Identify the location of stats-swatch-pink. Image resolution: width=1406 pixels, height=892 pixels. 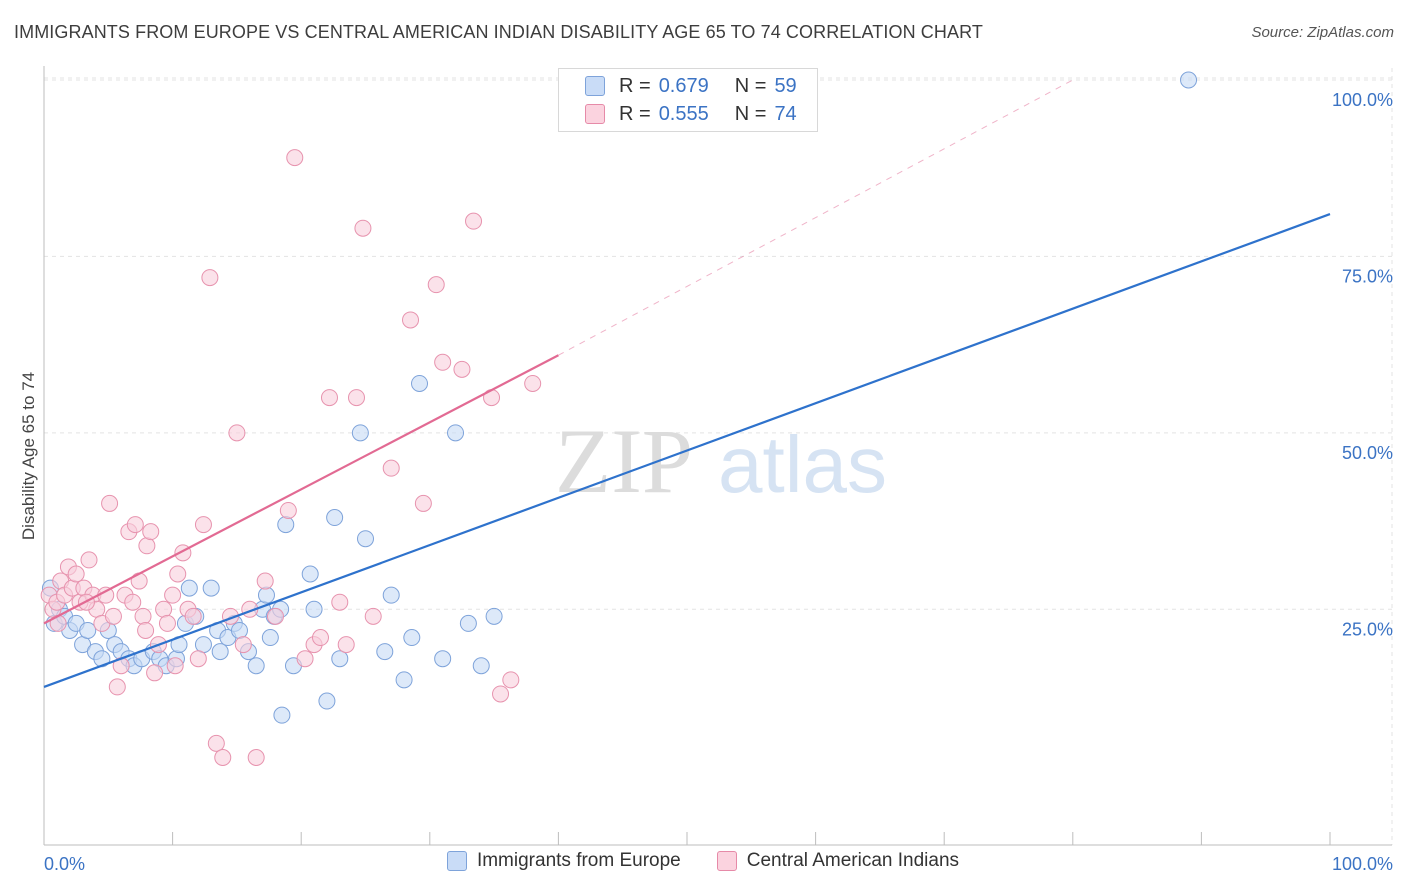
(595, 114).